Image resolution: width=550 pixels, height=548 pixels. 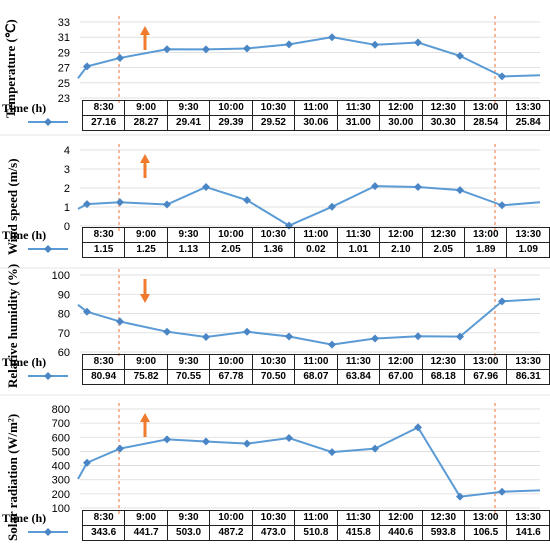 What do you see at coordinates (401, 250) in the screenshot?
I see `value-cell: 2.10` at bounding box center [401, 250].